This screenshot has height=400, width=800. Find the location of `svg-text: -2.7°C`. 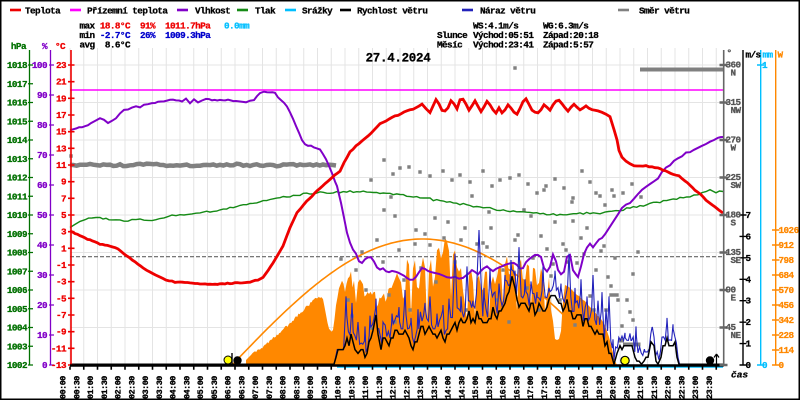

svg-text: -2.7°C is located at coordinates (115, 35).